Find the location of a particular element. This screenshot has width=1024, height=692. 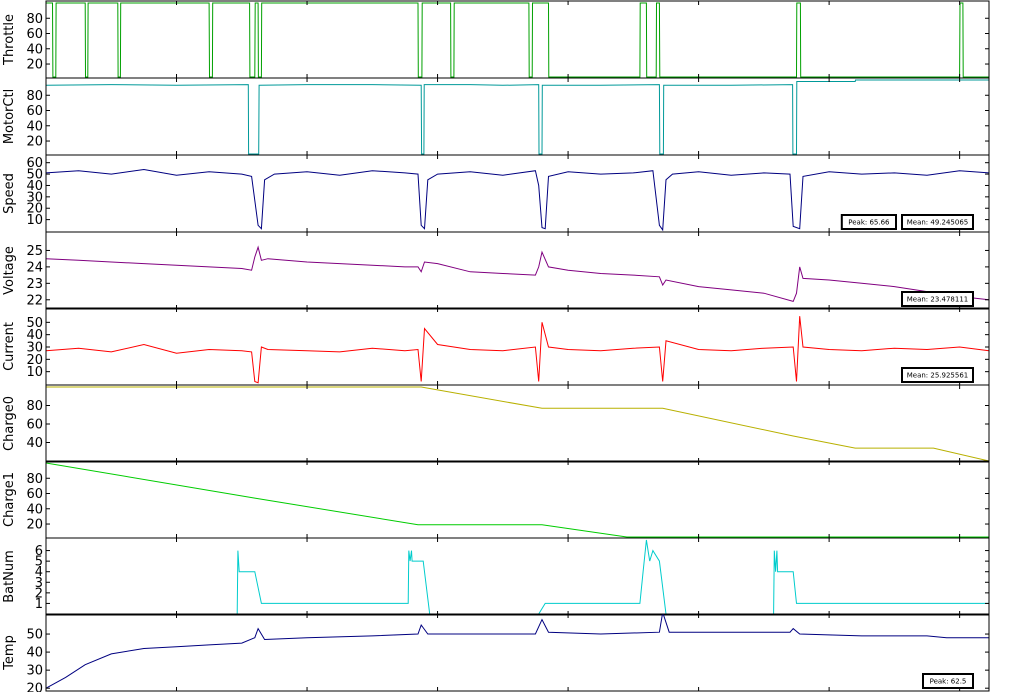

series-line-charge1 is located at coordinates (517, 500).